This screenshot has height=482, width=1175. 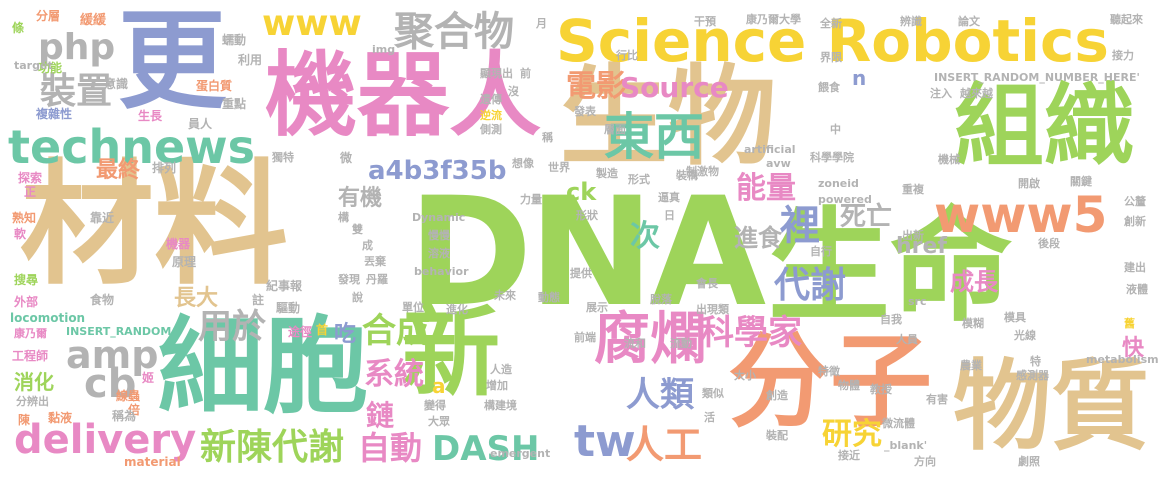 What do you see at coordinates (831, 23) in the screenshot?
I see `word-quanxin: 全新` at bounding box center [831, 23].